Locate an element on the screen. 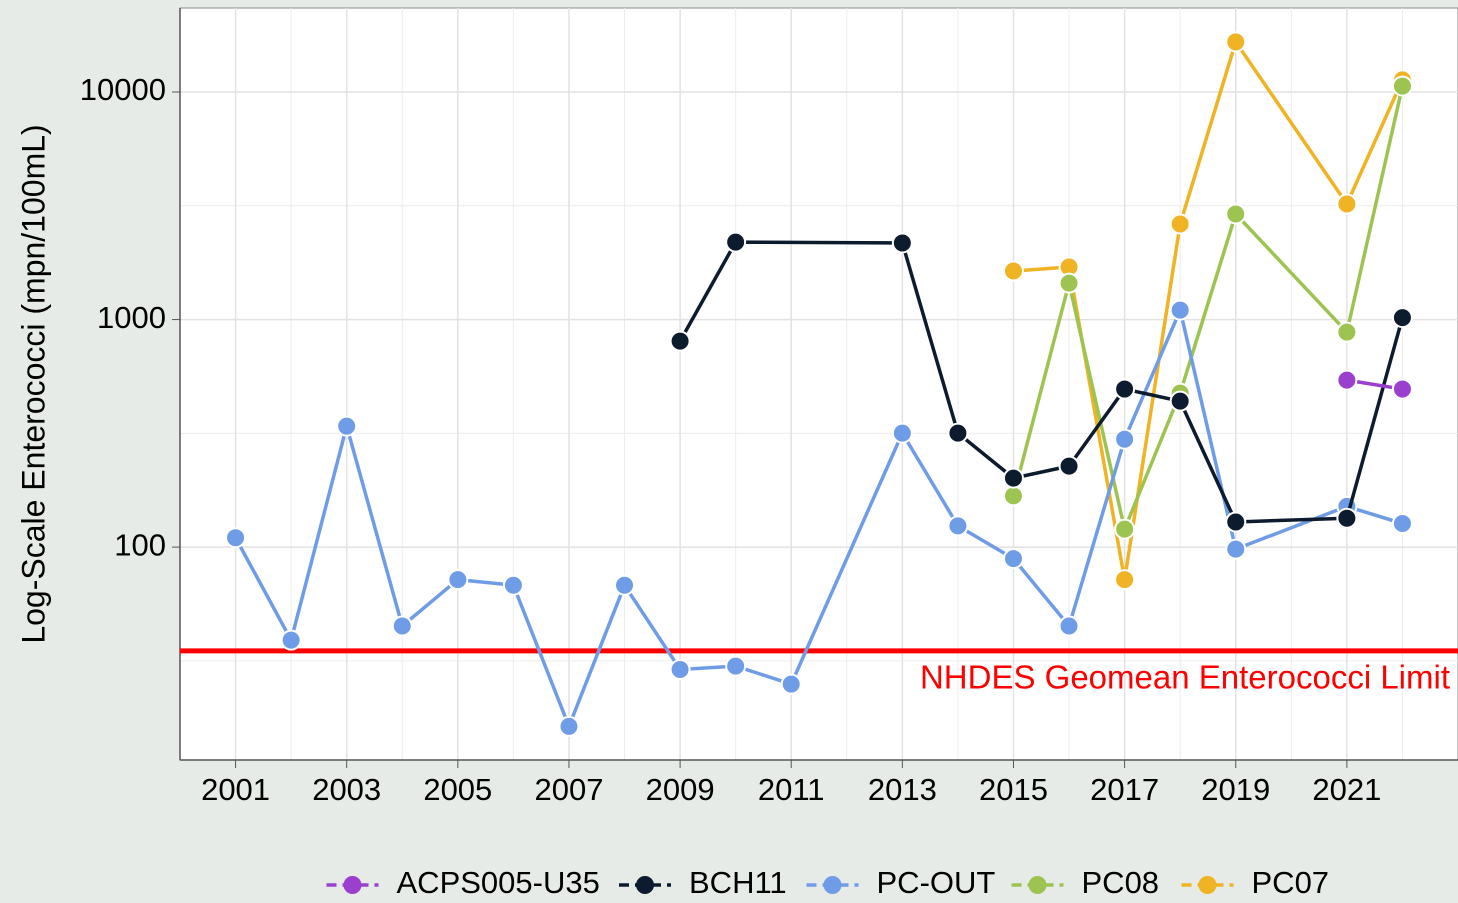 Image resolution: width=1458 pixels, height=903 pixels. legend: ACPS005-U35 BCH11 PC-OUT PC08 PC07 is located at coordinates (828, 882).